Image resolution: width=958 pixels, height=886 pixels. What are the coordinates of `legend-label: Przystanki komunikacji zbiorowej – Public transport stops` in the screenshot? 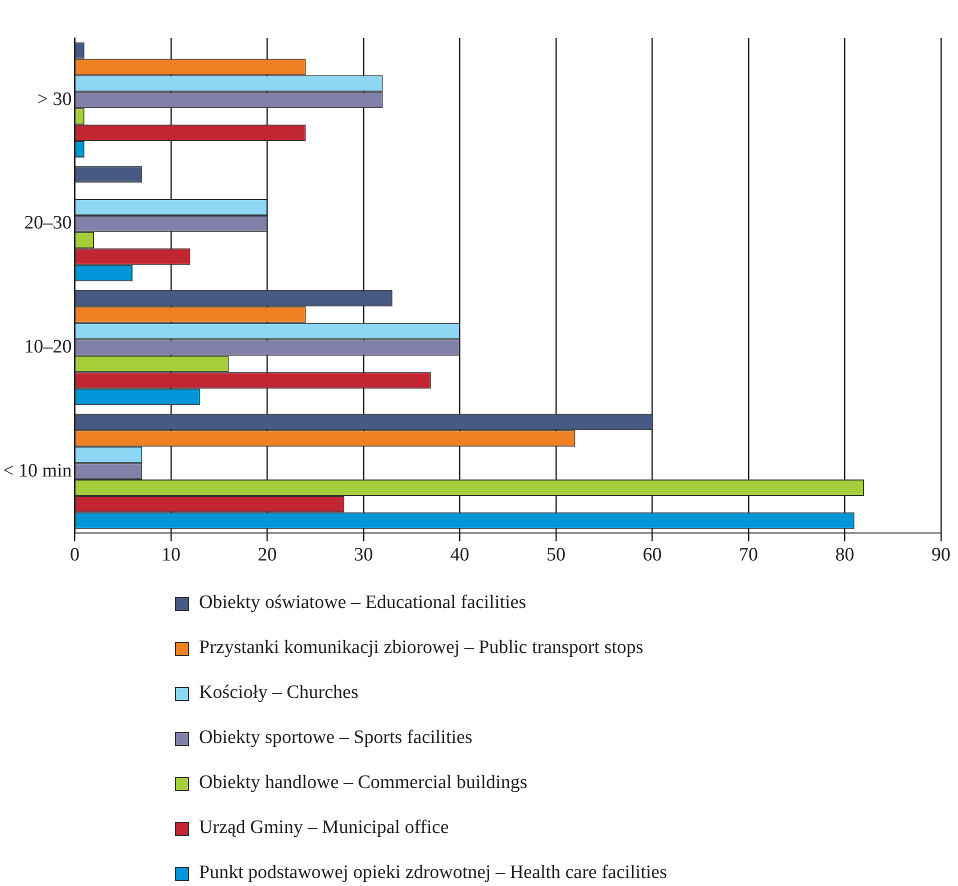 It's located at (421, 648).